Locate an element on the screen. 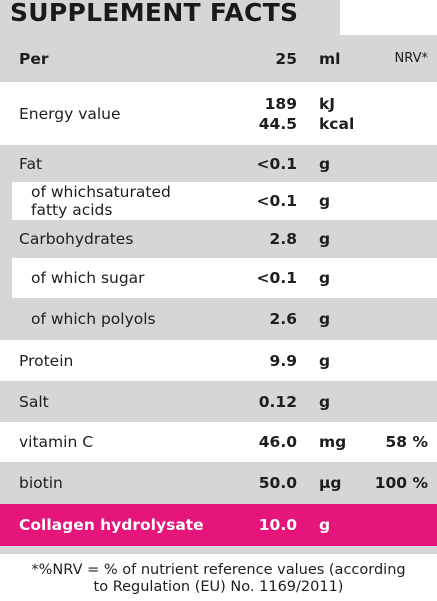  row-saturated-fatty-acids-content: of whichsaturated fatty acids <0.1 g is located at coordinates (218, 201).